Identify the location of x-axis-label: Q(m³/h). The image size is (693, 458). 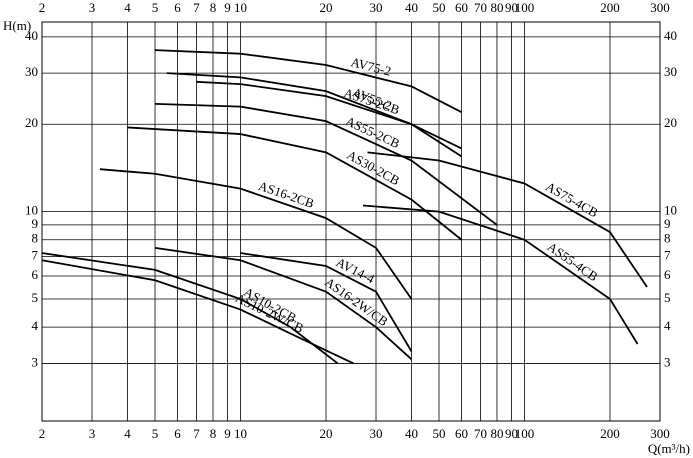
(669, 448).